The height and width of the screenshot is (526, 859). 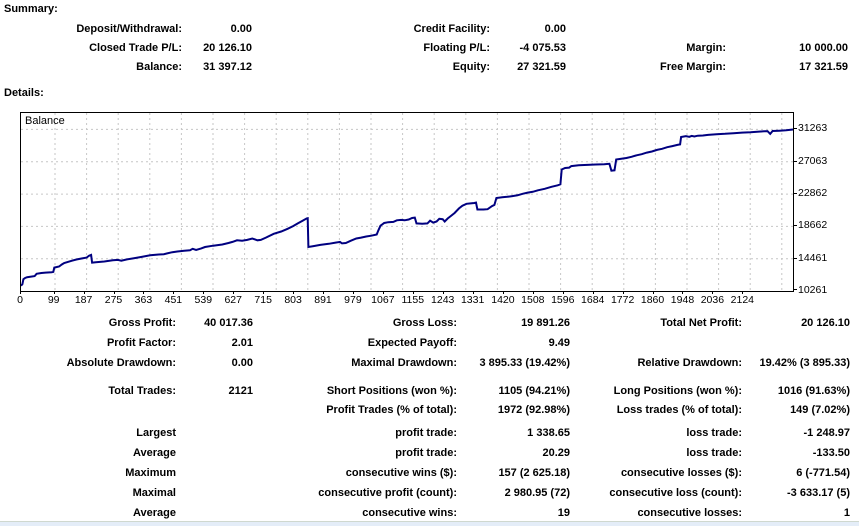 I want to click on average-profit-trade-value: 20.29, so click(x=556, y=453).